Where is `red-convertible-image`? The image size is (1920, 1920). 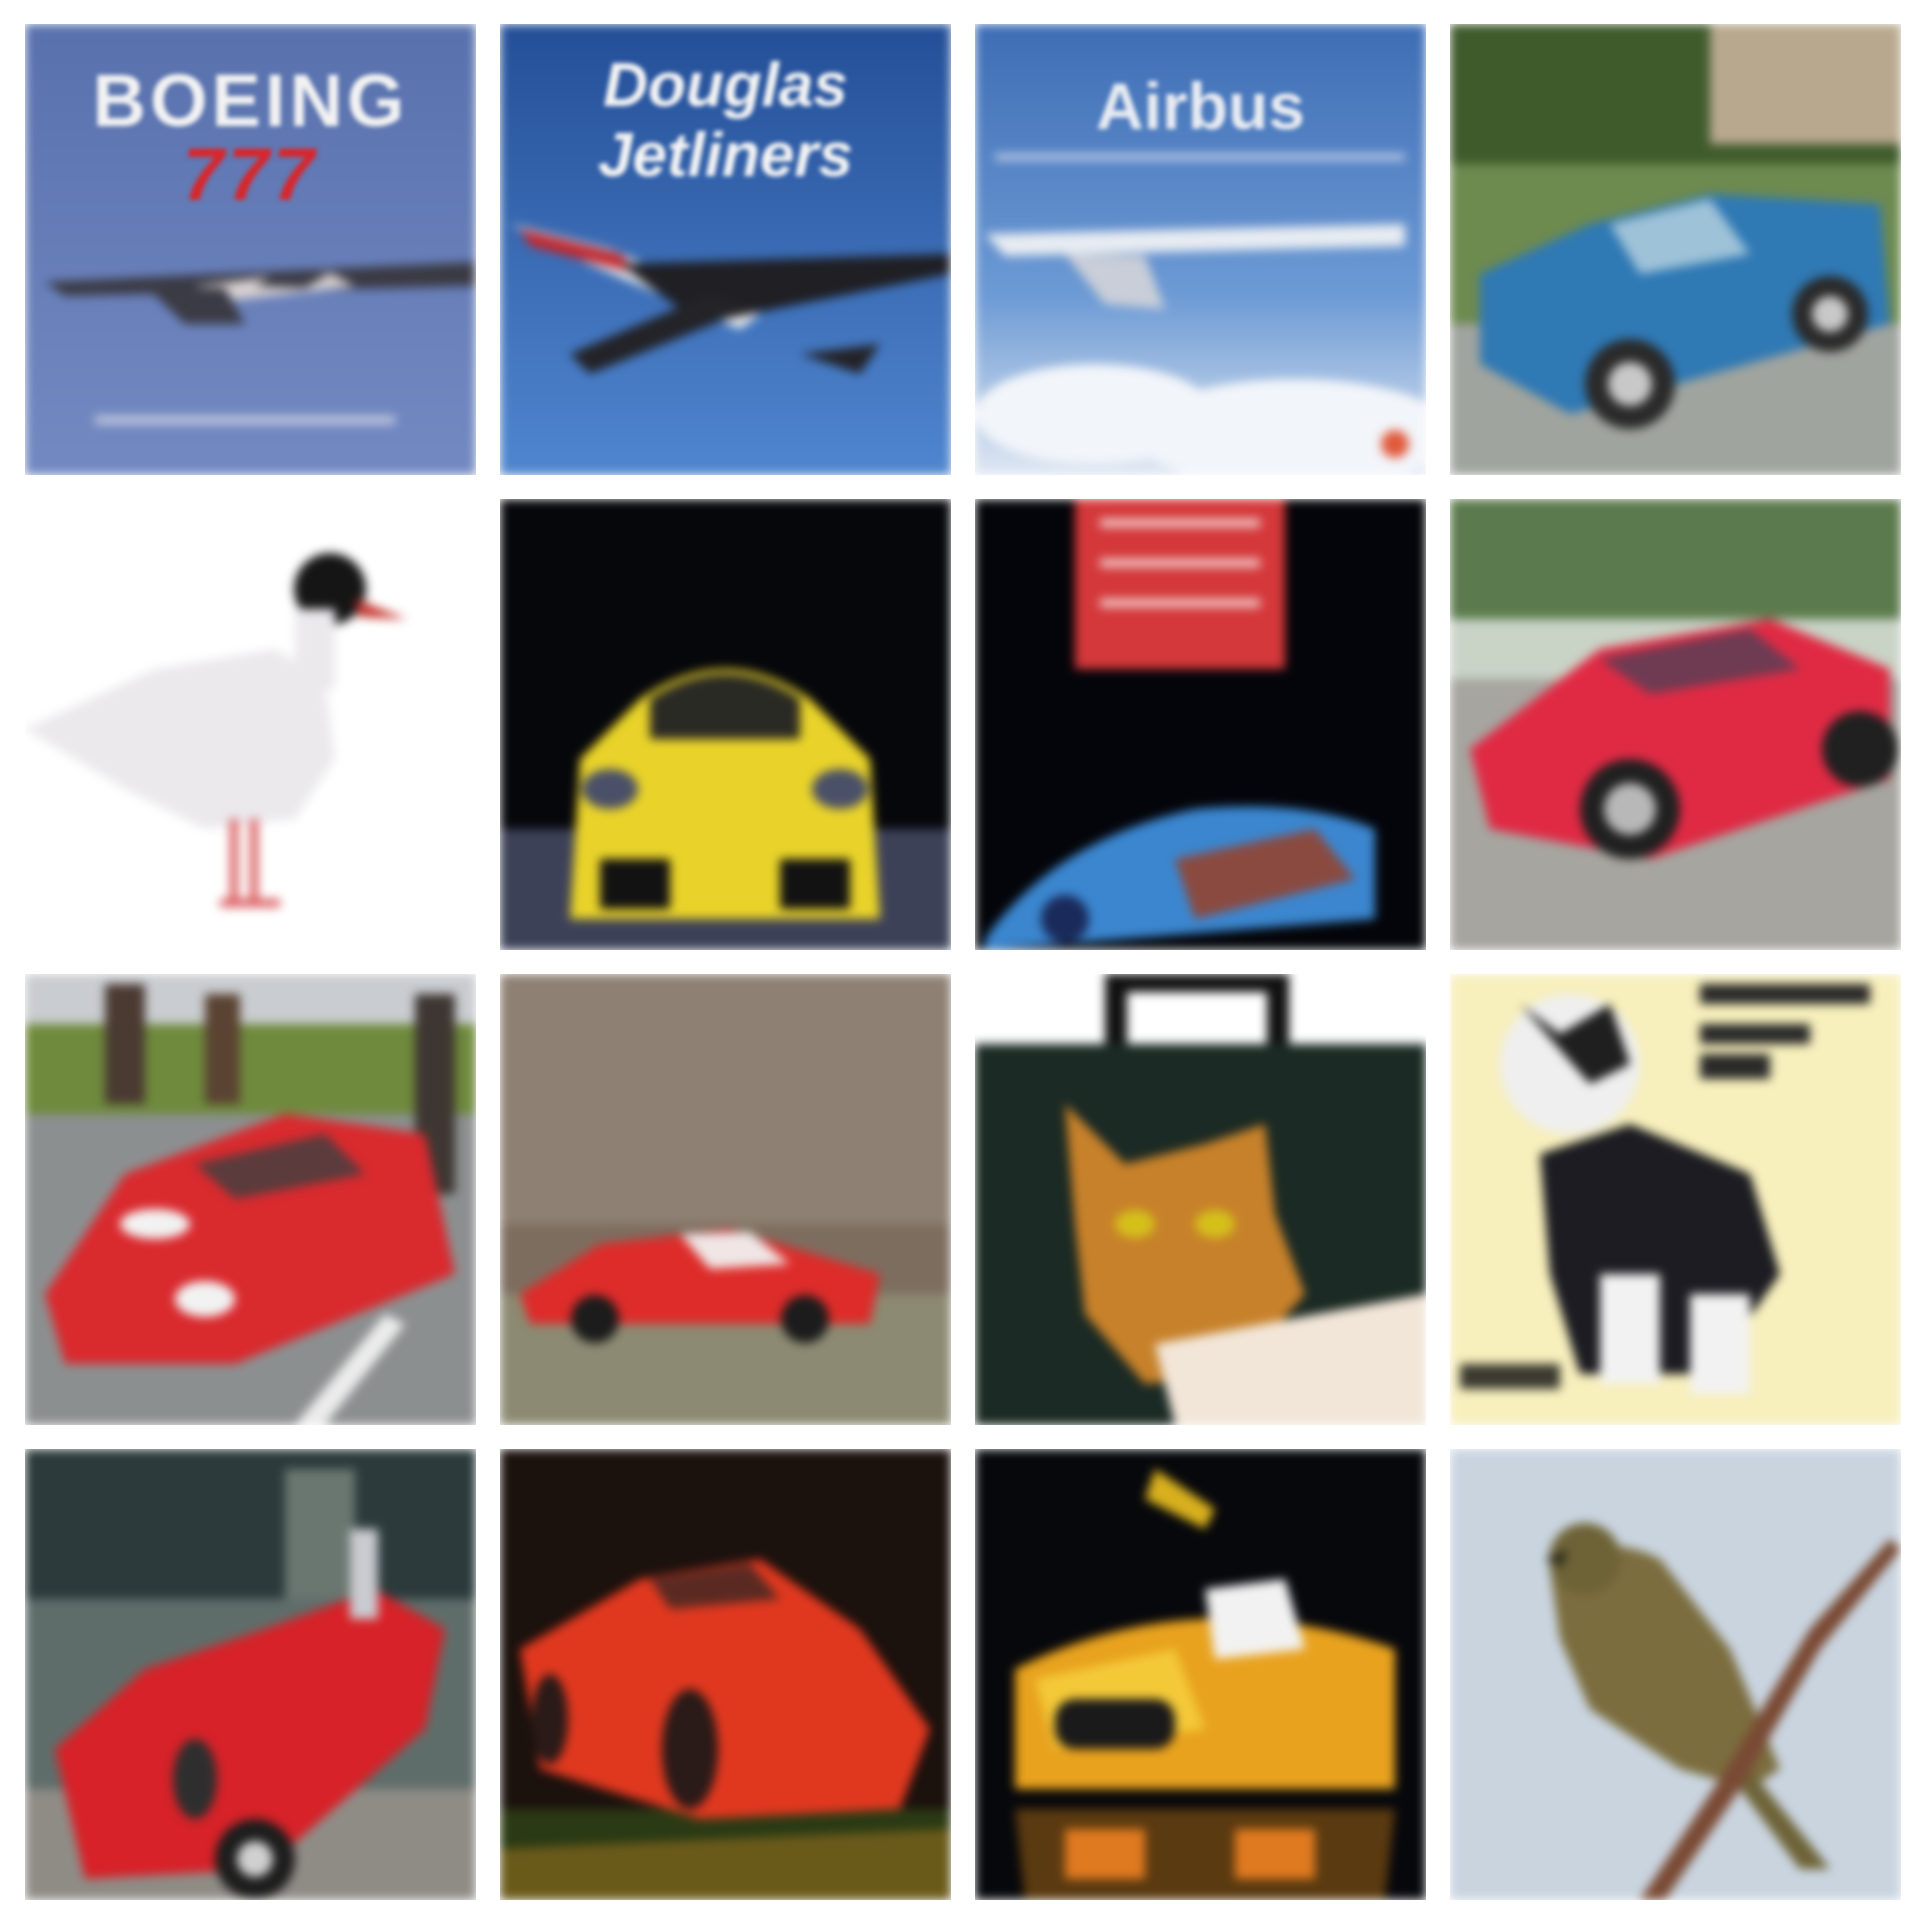 red-convertible-image is located at coordinates (250, 1674).